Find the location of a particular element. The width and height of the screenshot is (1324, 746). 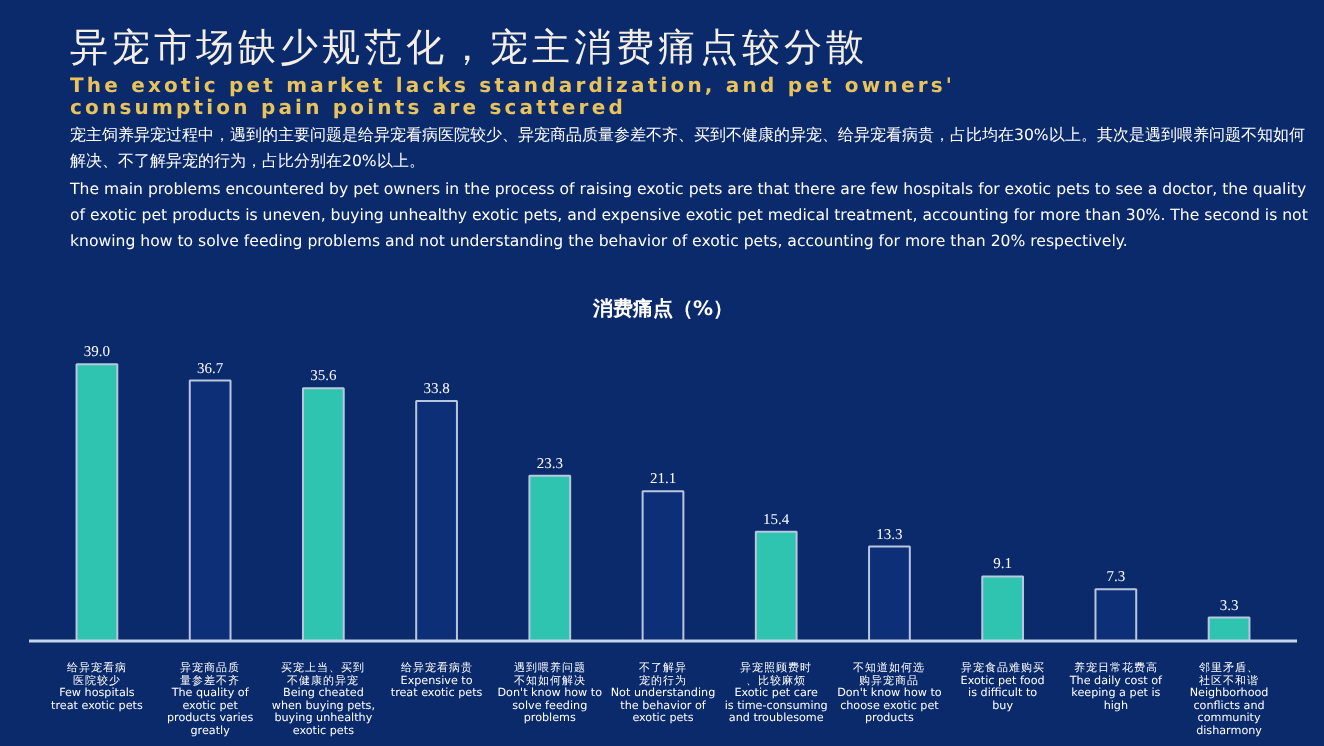

chart-subtitle: The exotic pet market lacks standardization, and pet owners' consumption pain points are scattered is located at coordinates (514, 98).